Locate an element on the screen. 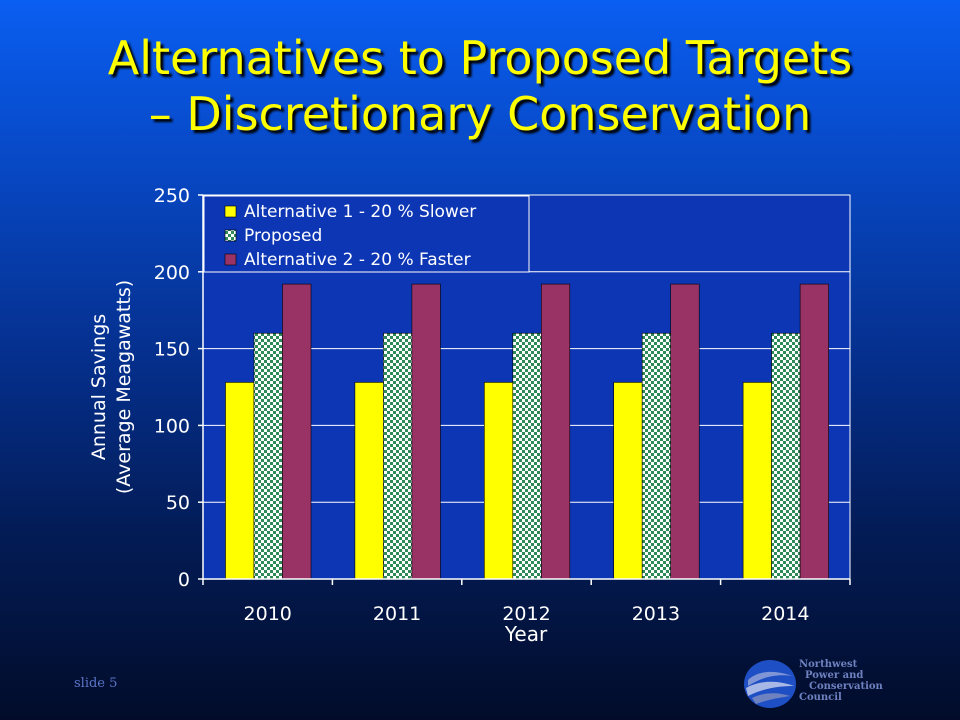  y-axis-label: Annual Savings (Average Meagawatts) is located at coordinates (111, 387).